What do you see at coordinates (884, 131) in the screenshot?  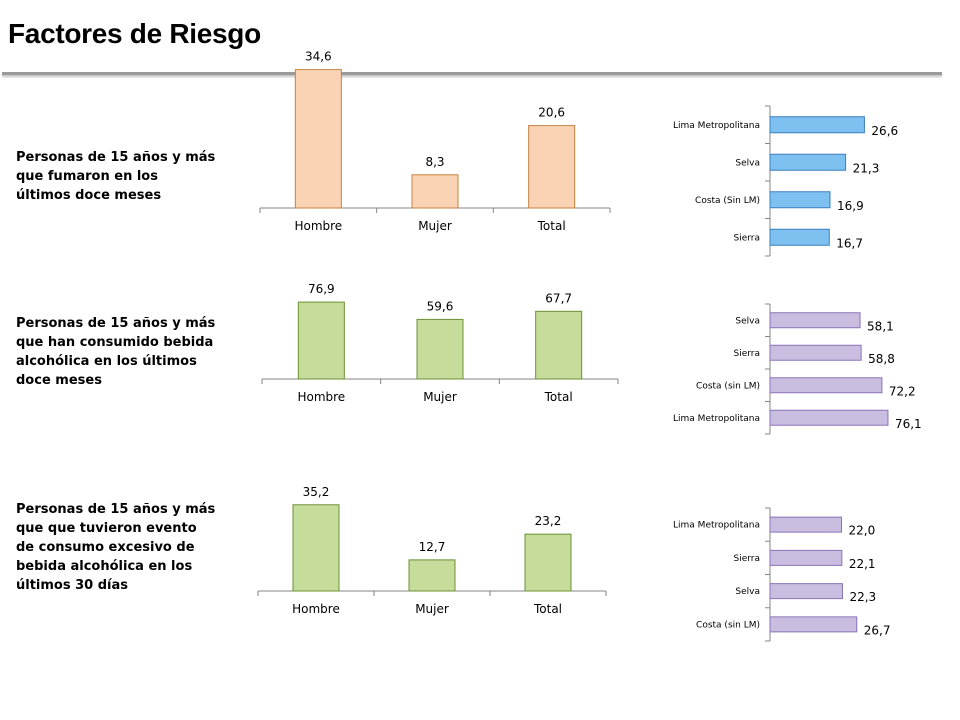 I see `data-label: 26,6` at bounding box center [884, 131].